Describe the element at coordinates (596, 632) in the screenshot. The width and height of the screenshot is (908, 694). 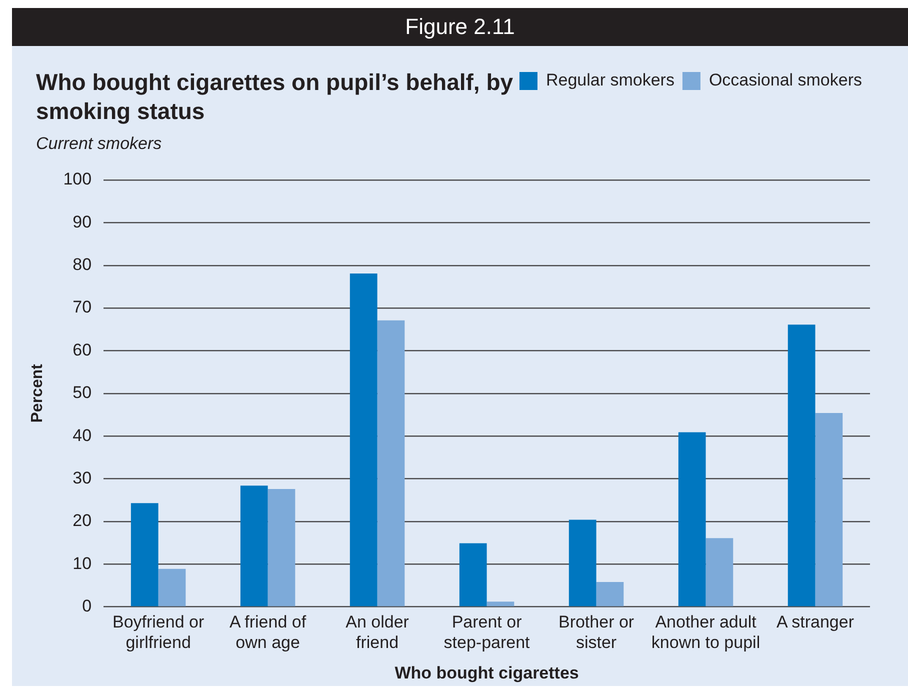
I see `x-tick-label: Brother or sister` at that location.